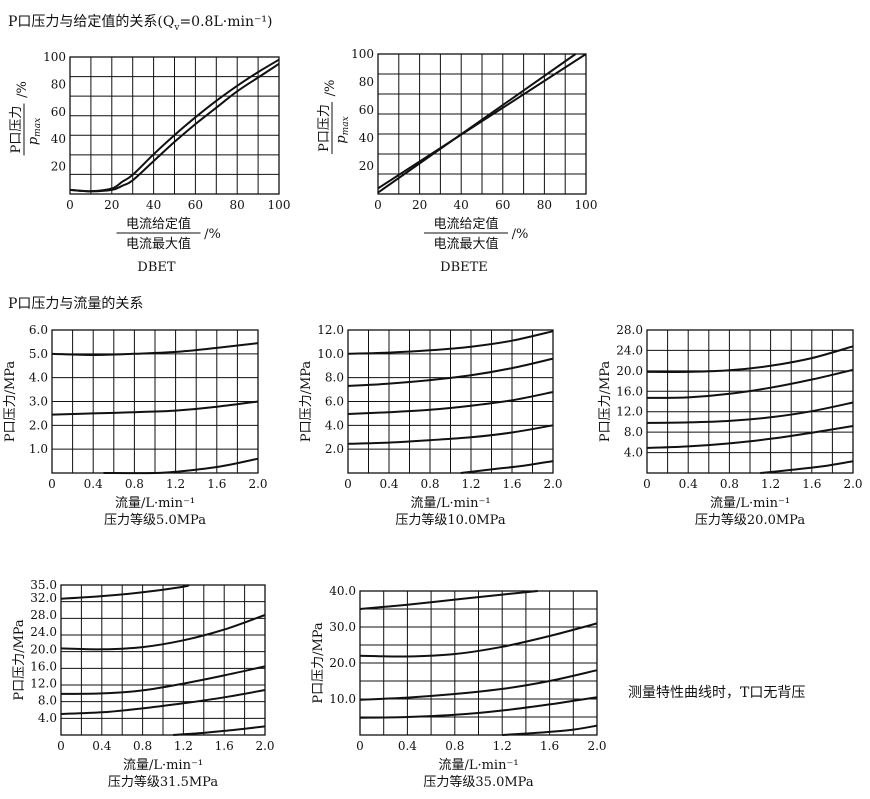  What do you see at coordinates (76, 304) in the screenshot?
I see `mid-section-title: P口压力与流量的关系` at bounding box center [76, 304].